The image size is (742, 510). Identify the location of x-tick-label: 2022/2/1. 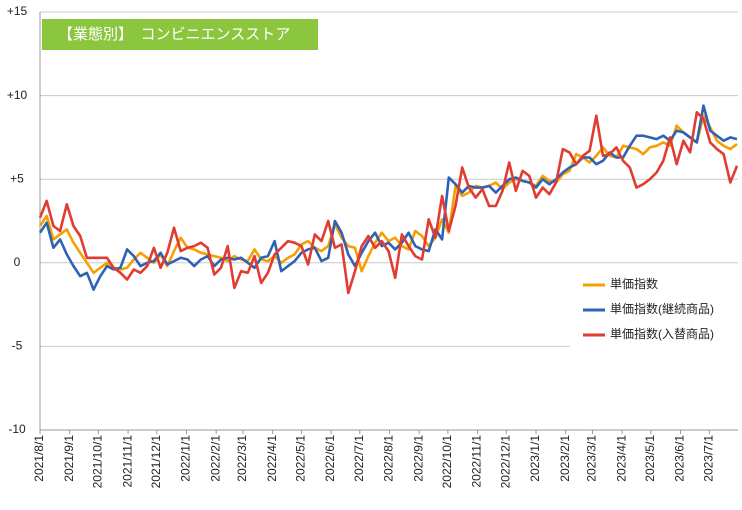
(215, 458).